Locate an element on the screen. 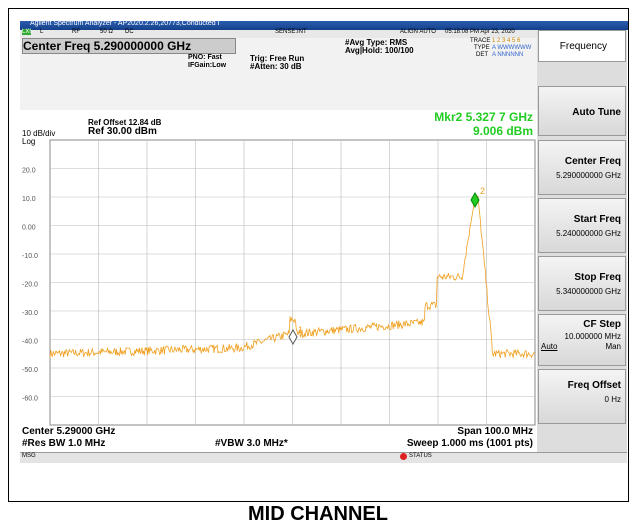  align: ALIGN AUTO is located at coordinates (418, 32).